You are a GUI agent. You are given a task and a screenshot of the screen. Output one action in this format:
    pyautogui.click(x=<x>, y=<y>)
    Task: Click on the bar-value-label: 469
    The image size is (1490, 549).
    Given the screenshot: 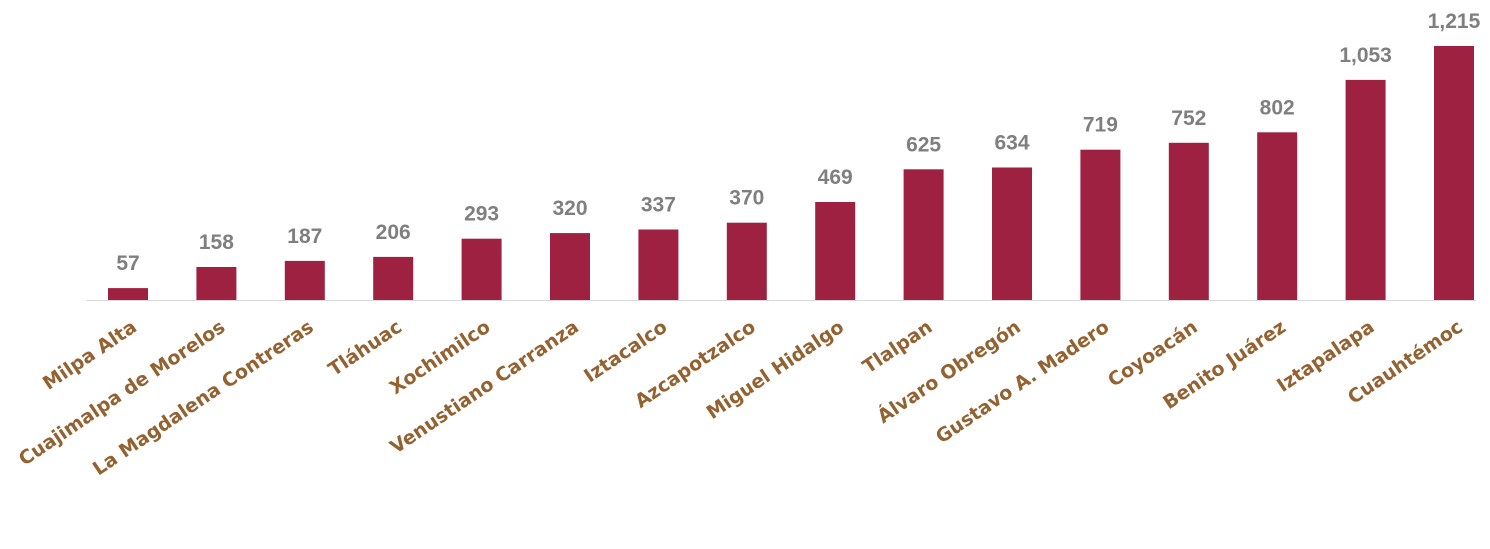 What is the action you would take?
    pyautogui.click(x=835, y=177)
    